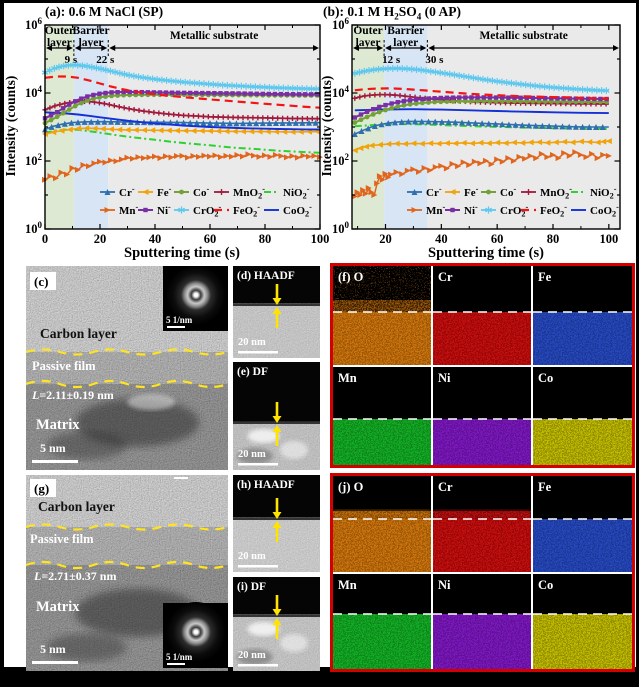 The height and width of the screenshot is (687, 639). Describe the element at coordinates (33, 92) in the screenshot. I see `y-tick-label-a-4: 10⁴` at that location.